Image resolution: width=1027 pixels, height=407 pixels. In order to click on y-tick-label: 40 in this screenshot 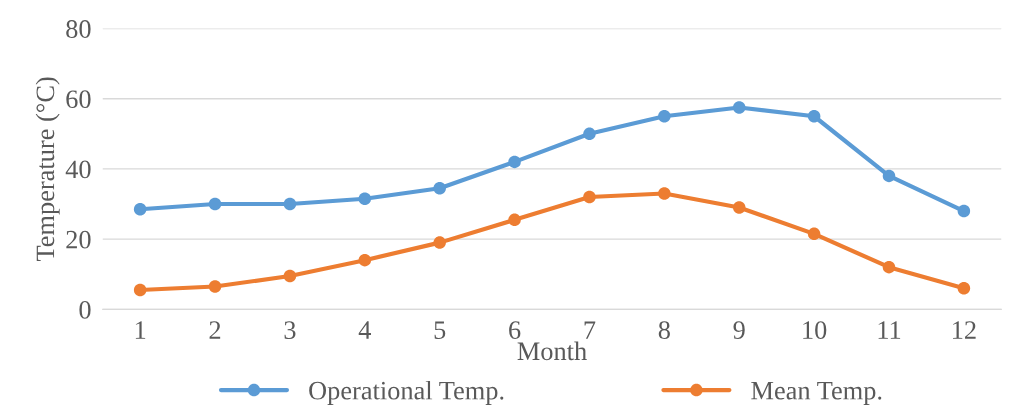, I will do `click(78, 169)`.